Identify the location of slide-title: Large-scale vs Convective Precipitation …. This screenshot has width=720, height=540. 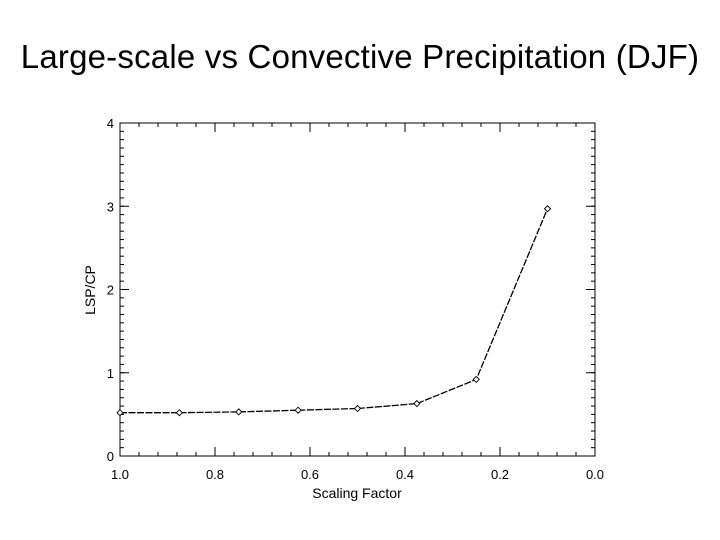
(360, 56).